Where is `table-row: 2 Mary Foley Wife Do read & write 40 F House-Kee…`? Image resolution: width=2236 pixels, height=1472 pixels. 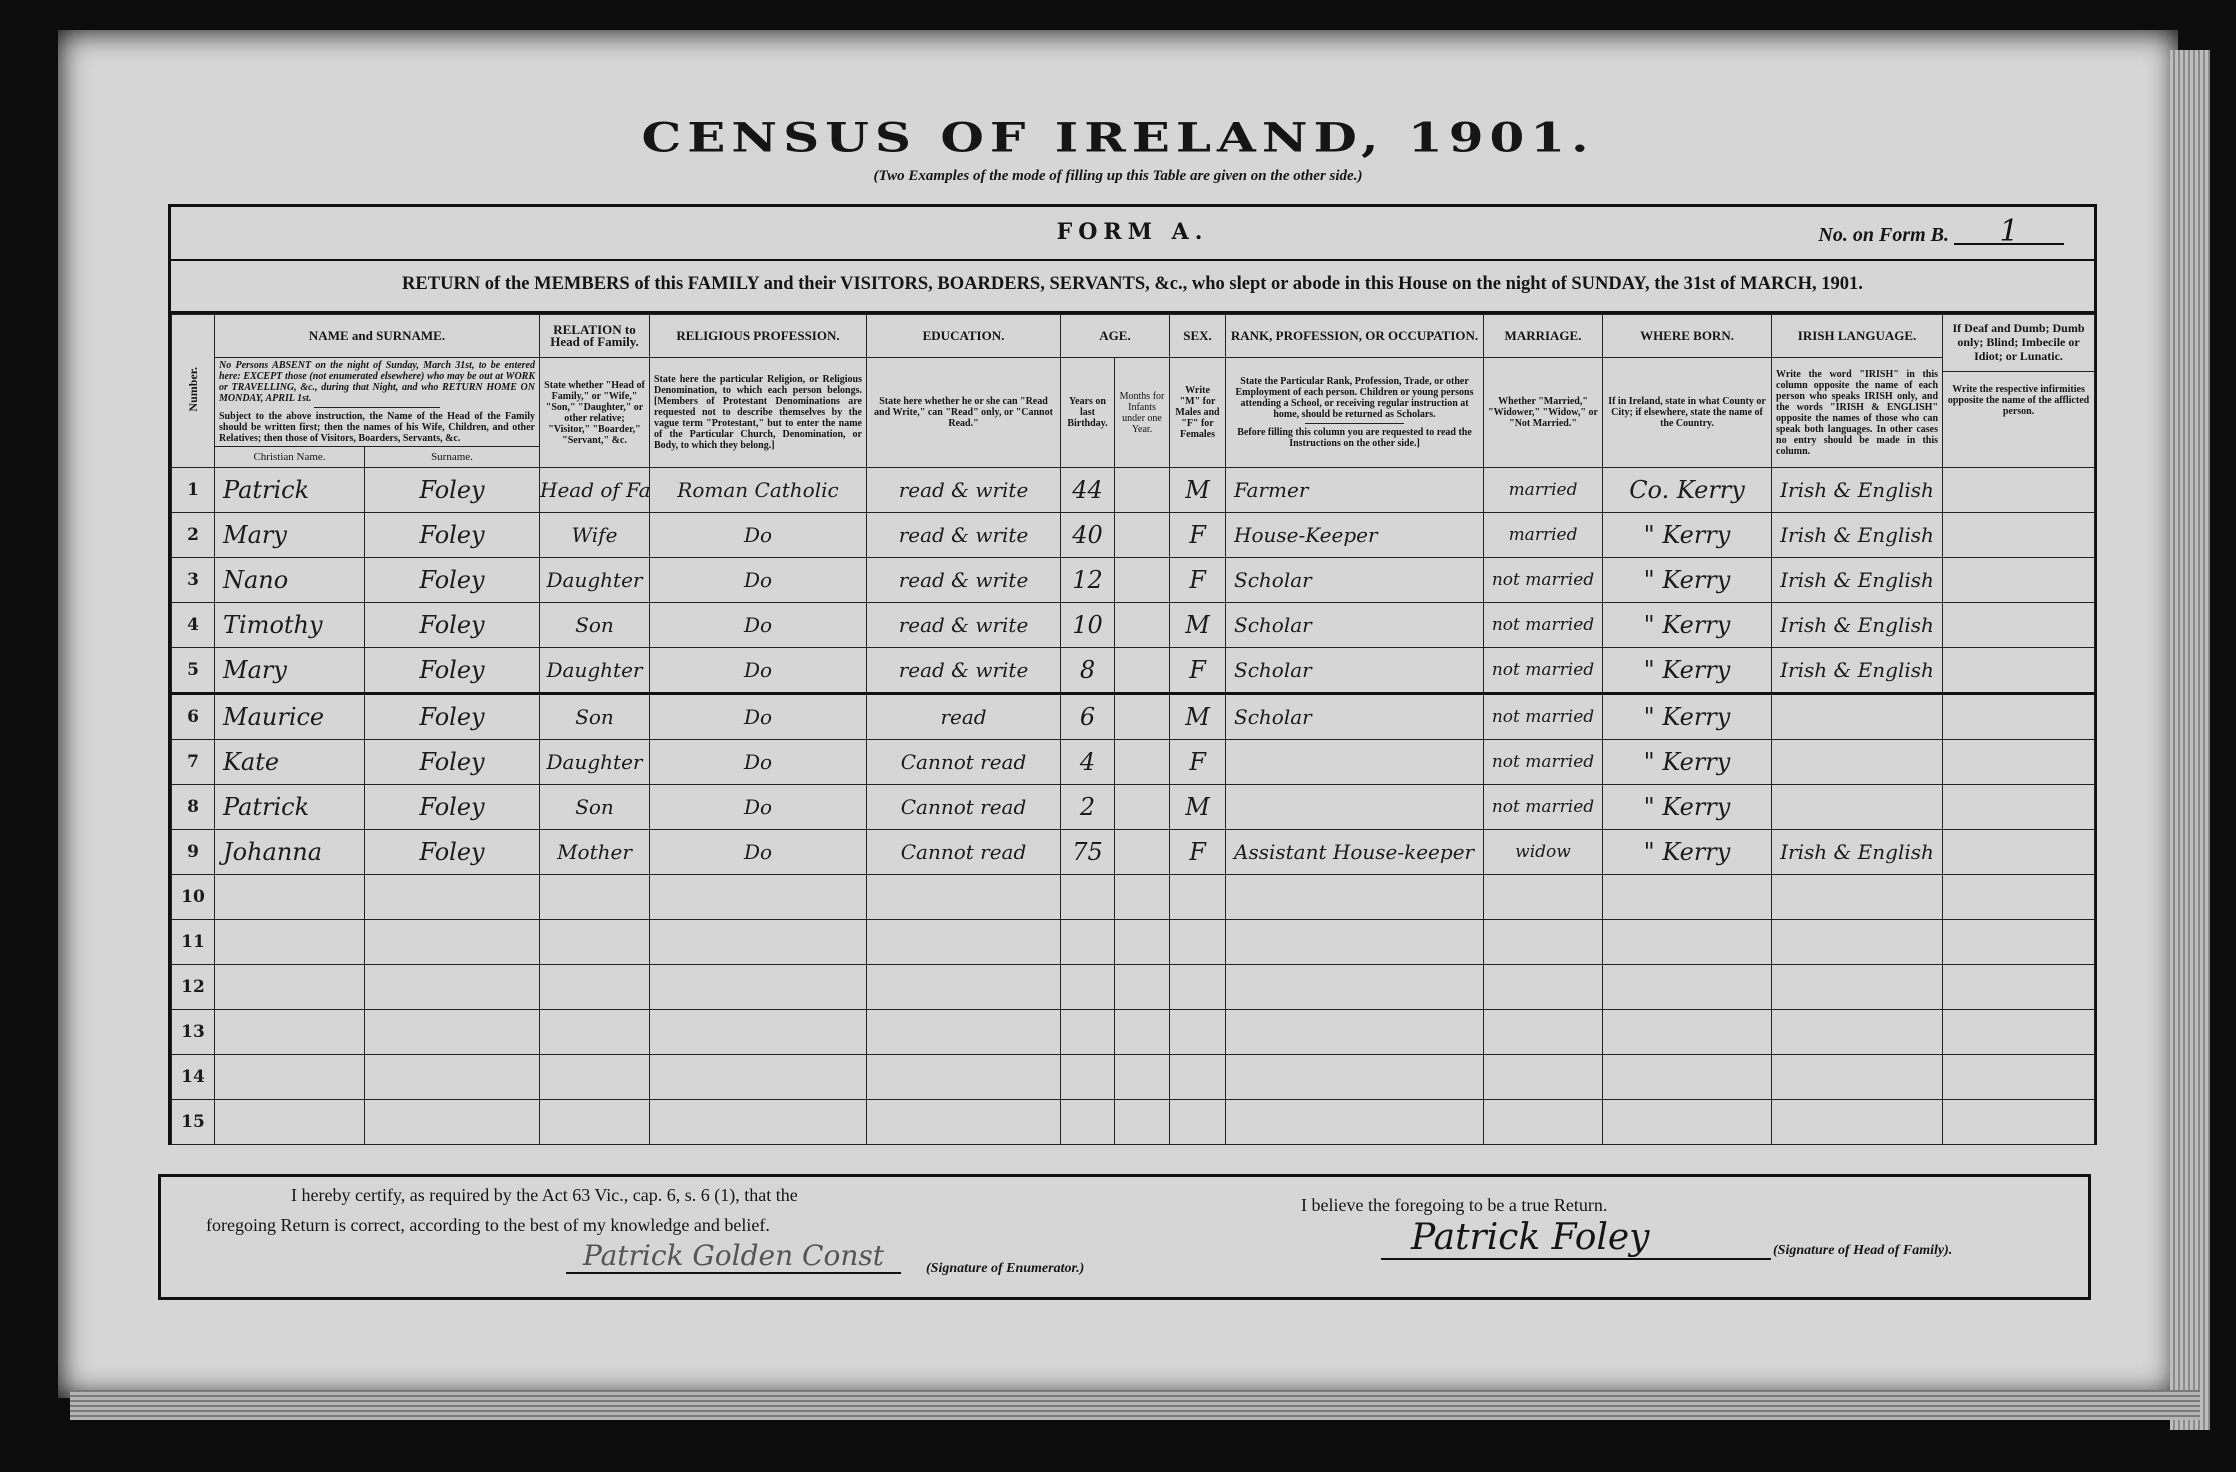 table-row: 2 Mary Foley Wife Do read & write 40 F House-Kee… is located at coordinates (1133, 535).